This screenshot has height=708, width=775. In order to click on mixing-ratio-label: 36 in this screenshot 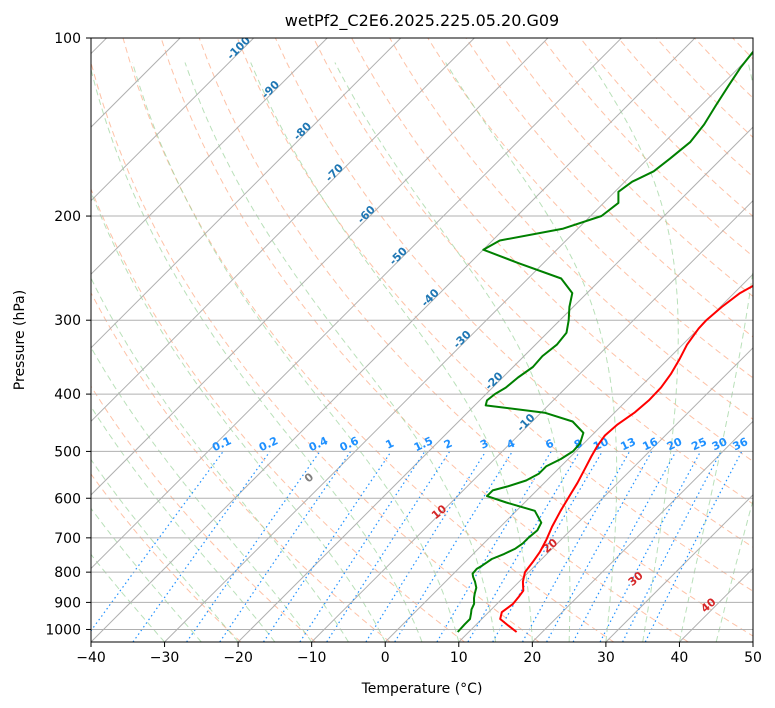, I will do `click(741, 444)`.